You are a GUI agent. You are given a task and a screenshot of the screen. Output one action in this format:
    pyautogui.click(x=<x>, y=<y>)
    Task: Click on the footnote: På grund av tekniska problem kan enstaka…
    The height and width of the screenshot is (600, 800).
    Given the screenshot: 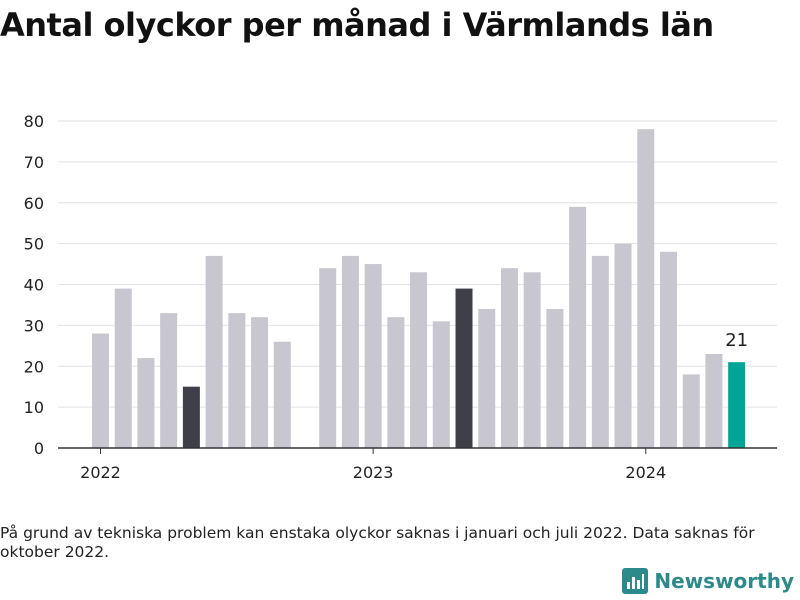 What is the action you would take?
    pyautogui.click(x=377, y=542)
    